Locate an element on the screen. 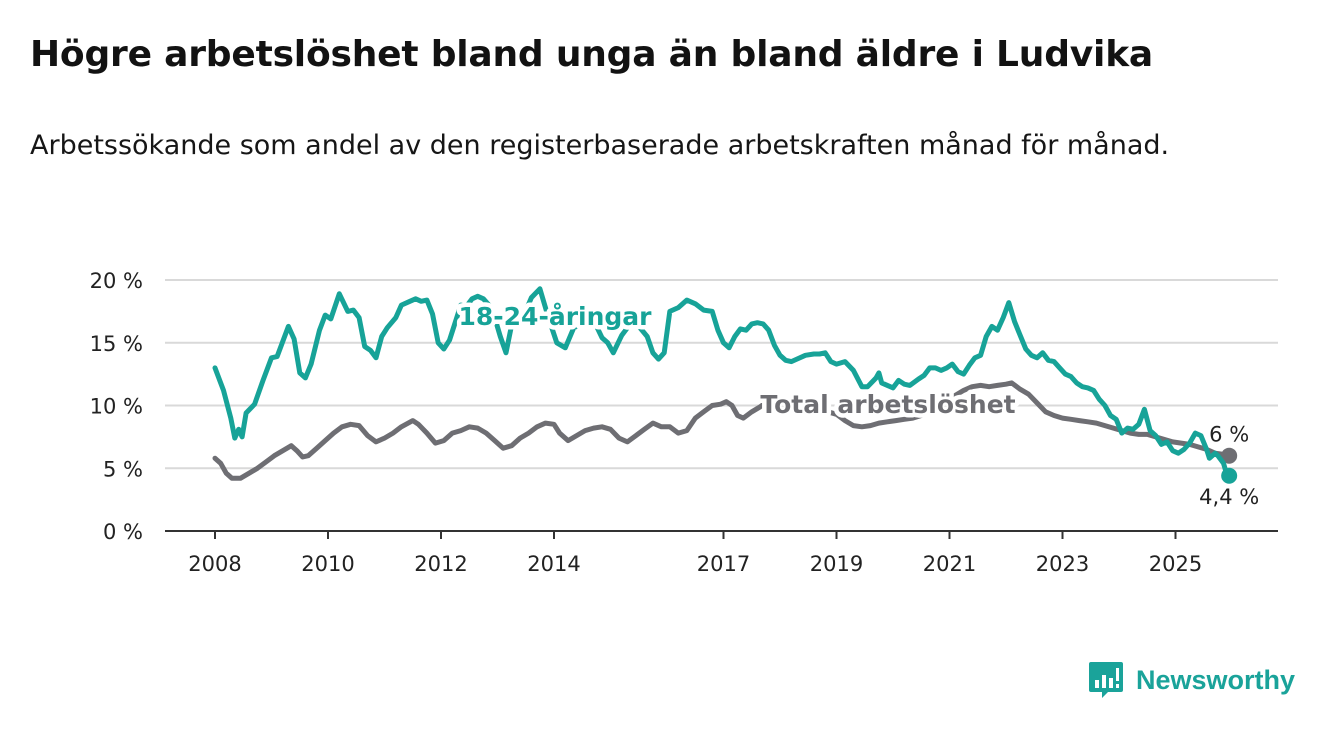 The image size is (1340, 734). chart-bars-icon is located at coordinates (1106, 680).